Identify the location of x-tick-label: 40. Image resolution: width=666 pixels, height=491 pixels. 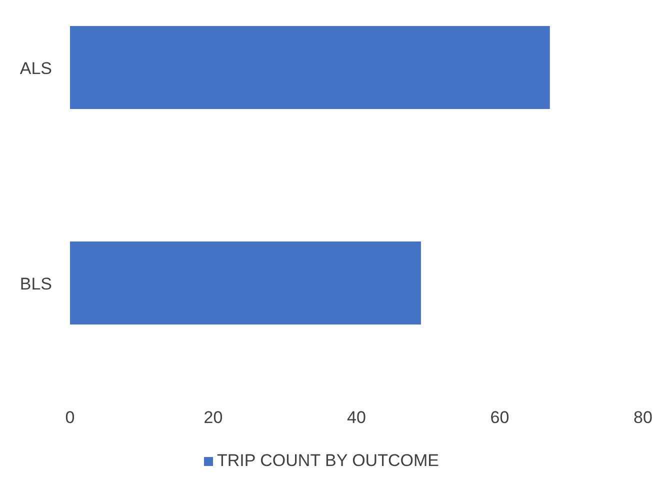
(356, 418).